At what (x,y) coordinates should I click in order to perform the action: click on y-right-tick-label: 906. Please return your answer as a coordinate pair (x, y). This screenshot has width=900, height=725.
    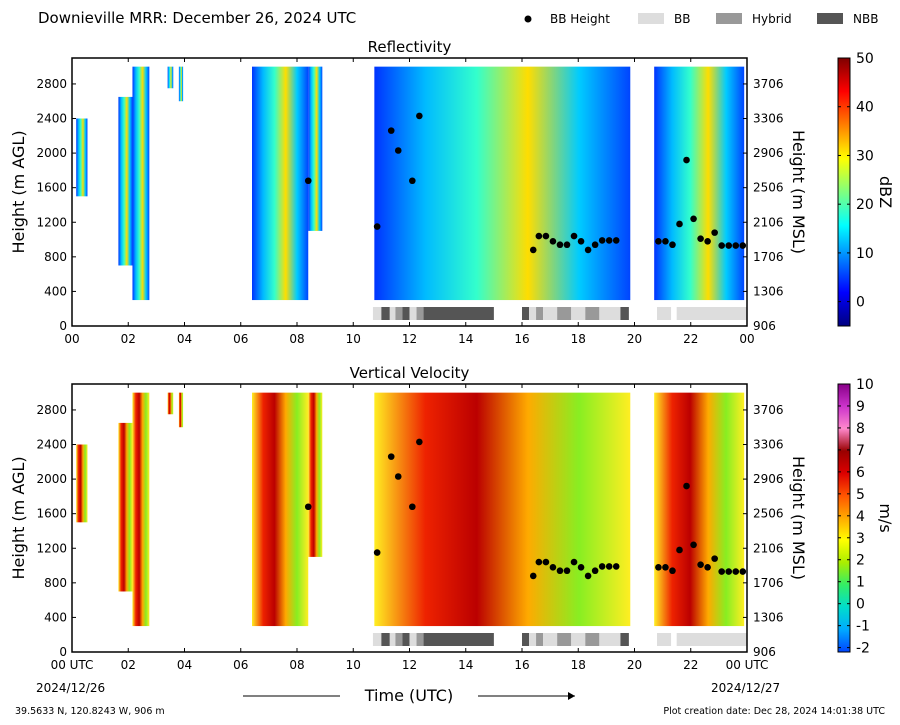
    Looking at the image, I should click on (764, 652).